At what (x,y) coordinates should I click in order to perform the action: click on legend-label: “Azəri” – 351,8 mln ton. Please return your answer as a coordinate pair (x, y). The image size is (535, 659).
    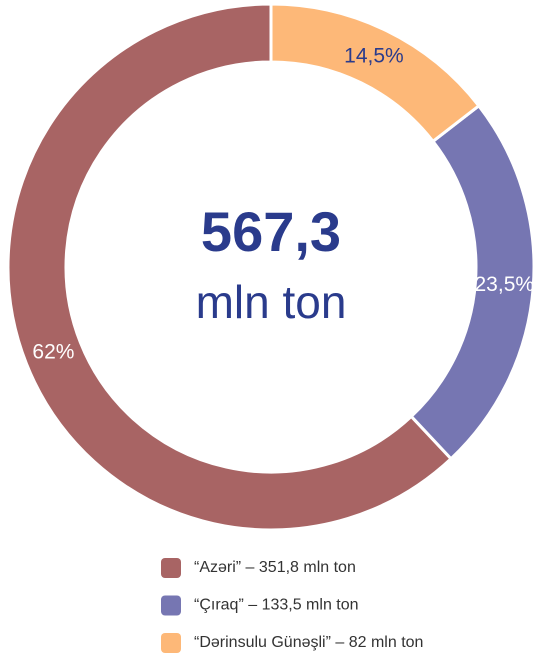
    Looking at the image, I should click on (275, 567).